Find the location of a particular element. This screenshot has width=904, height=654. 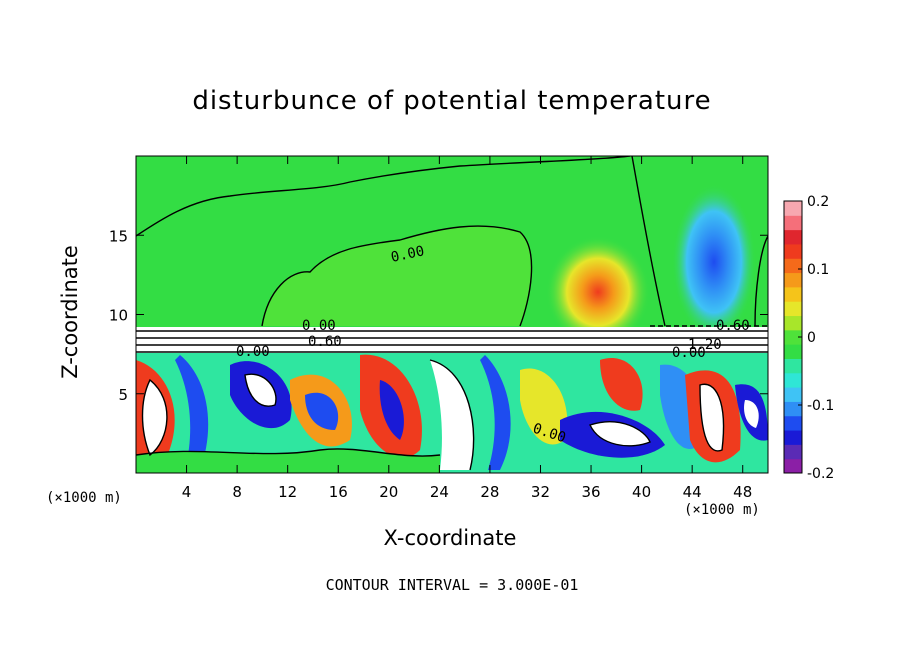

contour-interval-note: CONTOUR INTERVAL = 3.000E-01 is located at coordinates (452, 585).